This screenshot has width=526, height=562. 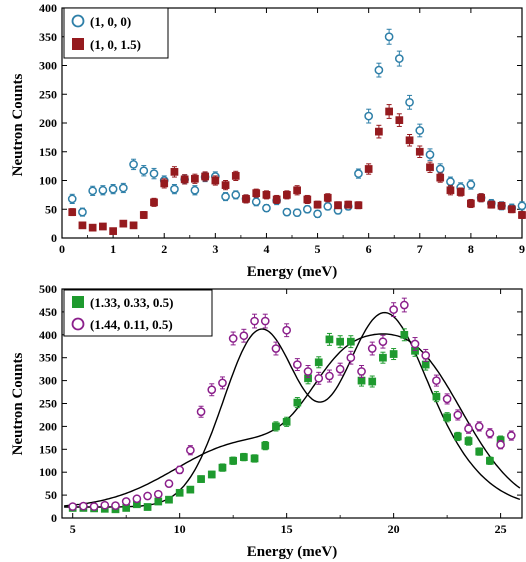 I want to click on top-chart-legend: (1, 0, 0) (1, 0, 1.5), so click(x=116, y=33).